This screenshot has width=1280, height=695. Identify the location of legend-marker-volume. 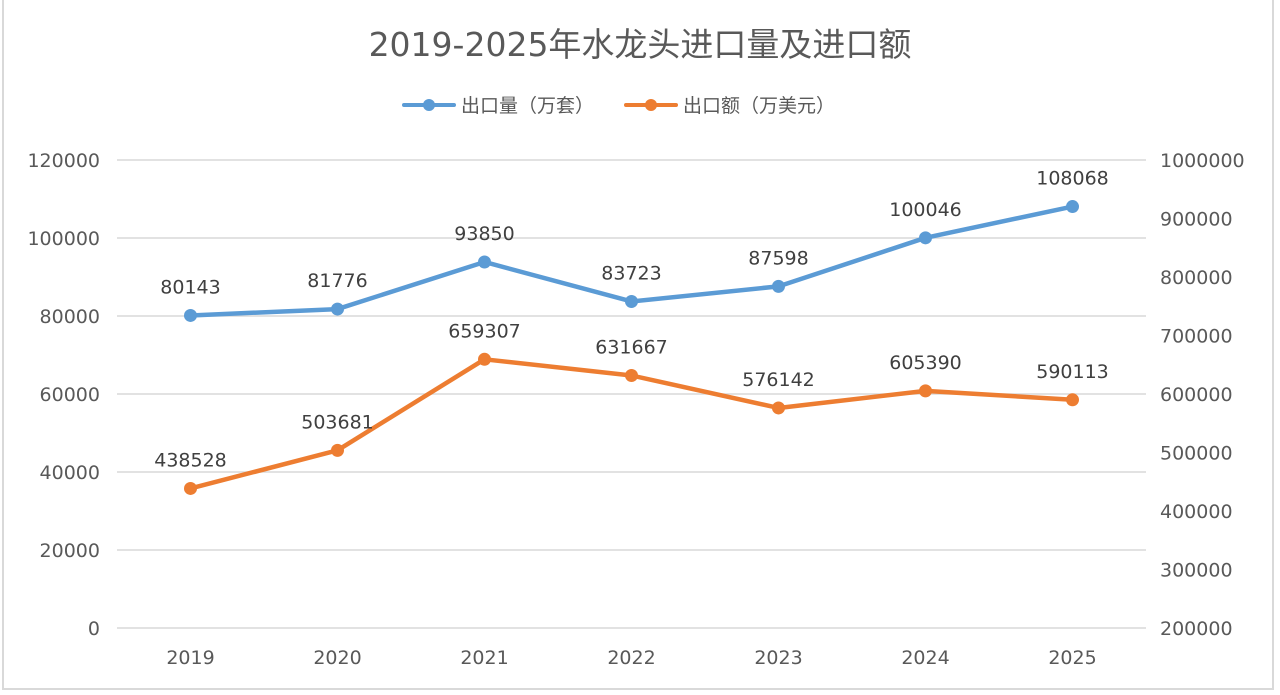
(429, 105).